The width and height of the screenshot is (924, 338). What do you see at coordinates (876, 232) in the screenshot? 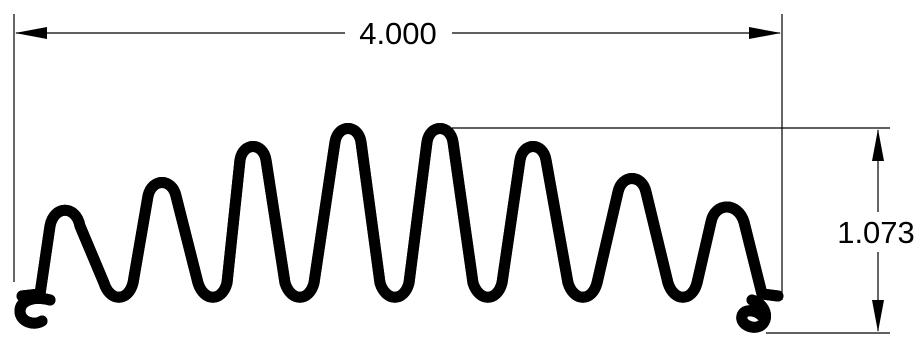
I see `height-dimension-label: 1.073` at bounding box center [876, 232].